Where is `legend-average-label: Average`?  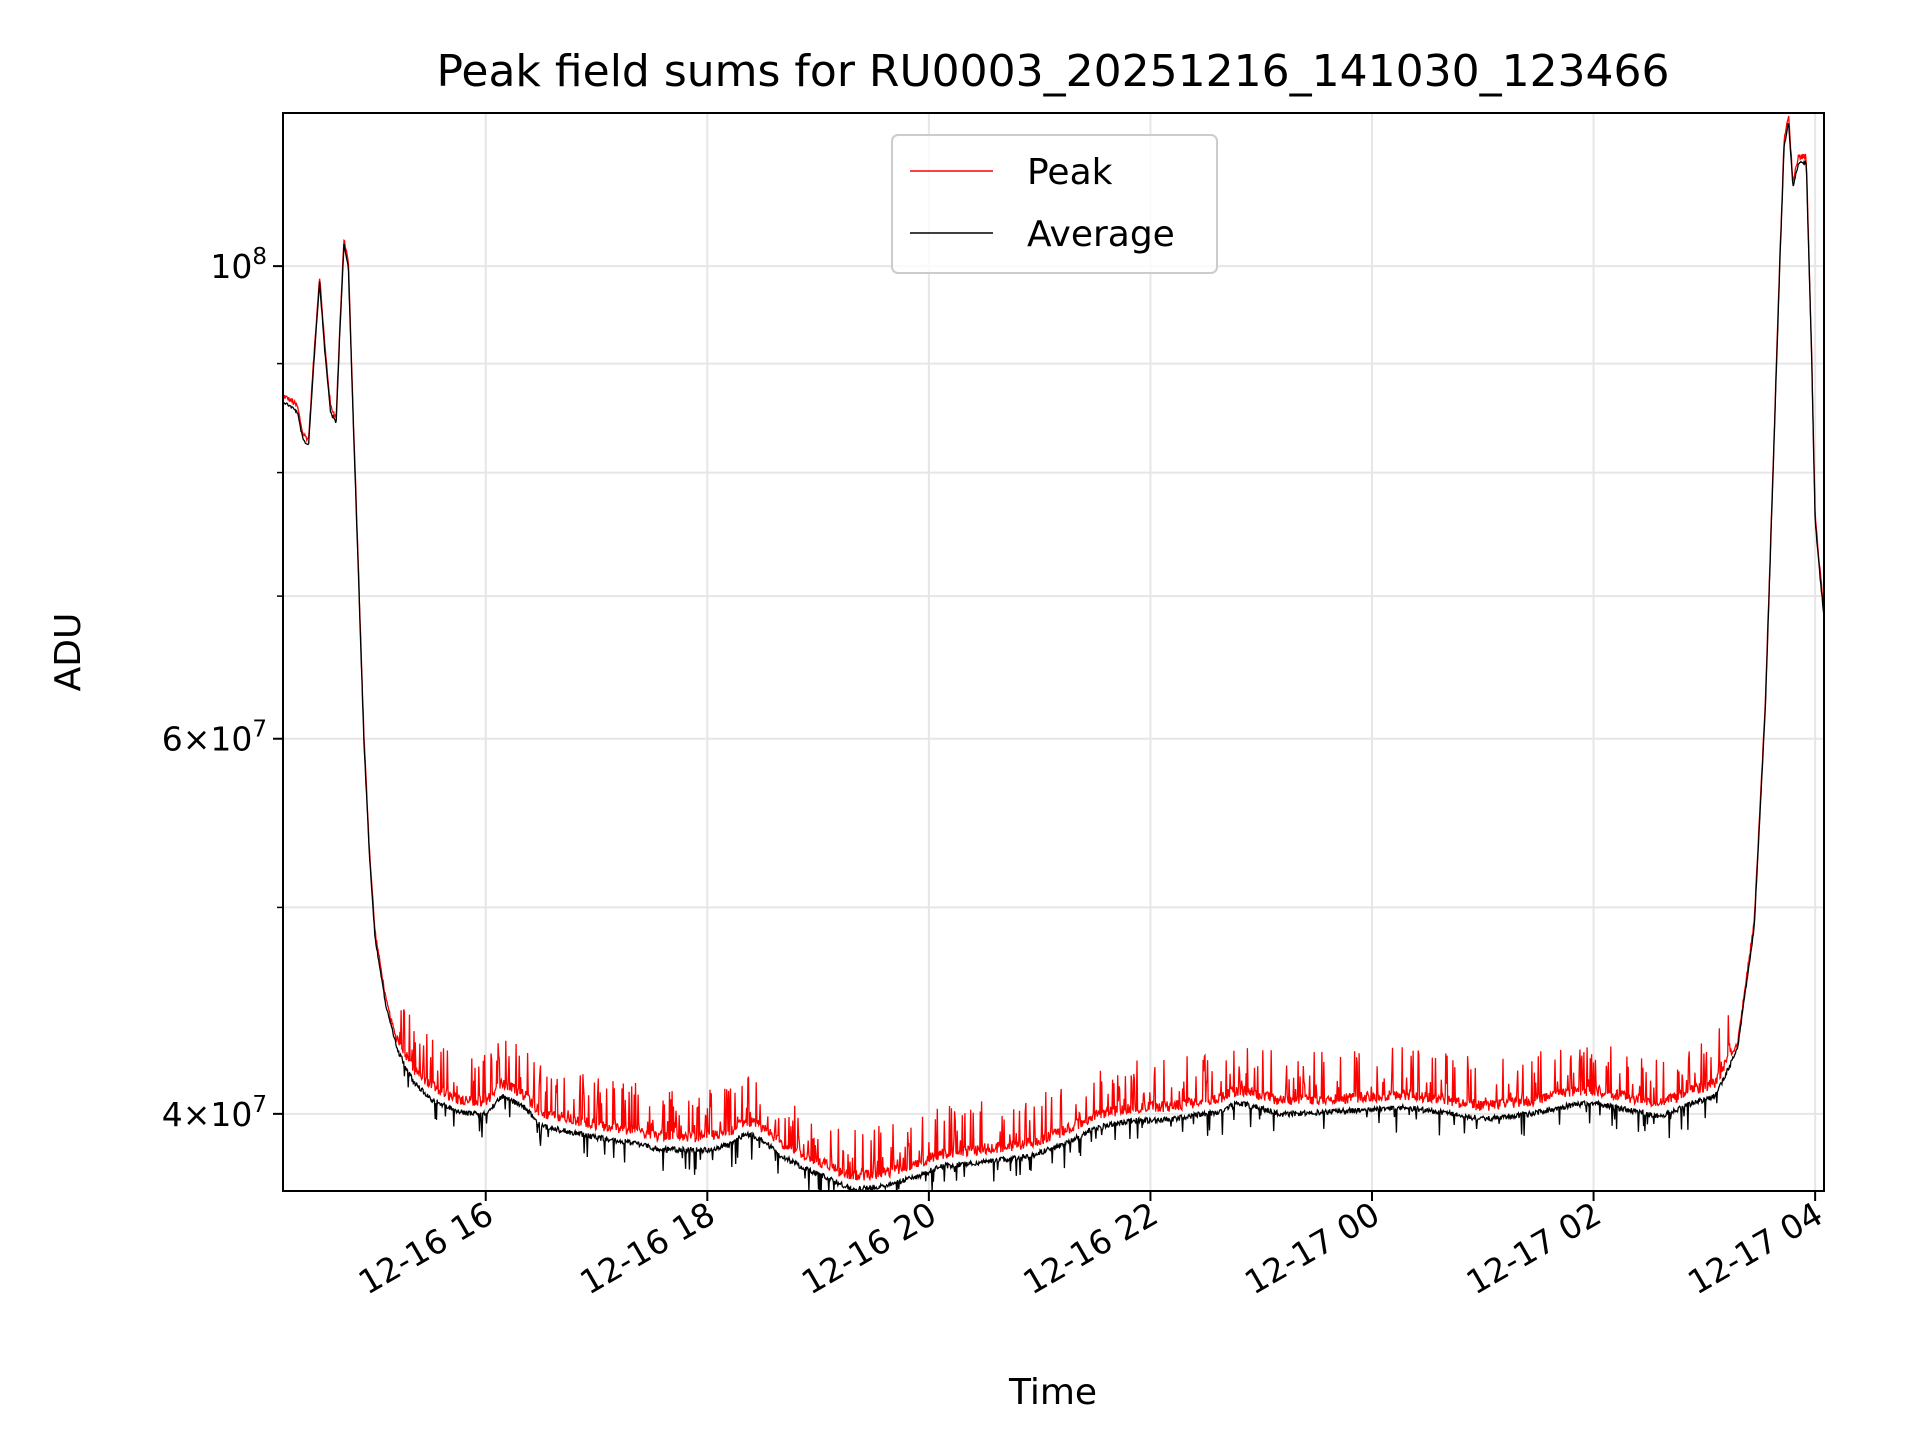
legend-average-label: Average is located at coordinates (1101, 234).